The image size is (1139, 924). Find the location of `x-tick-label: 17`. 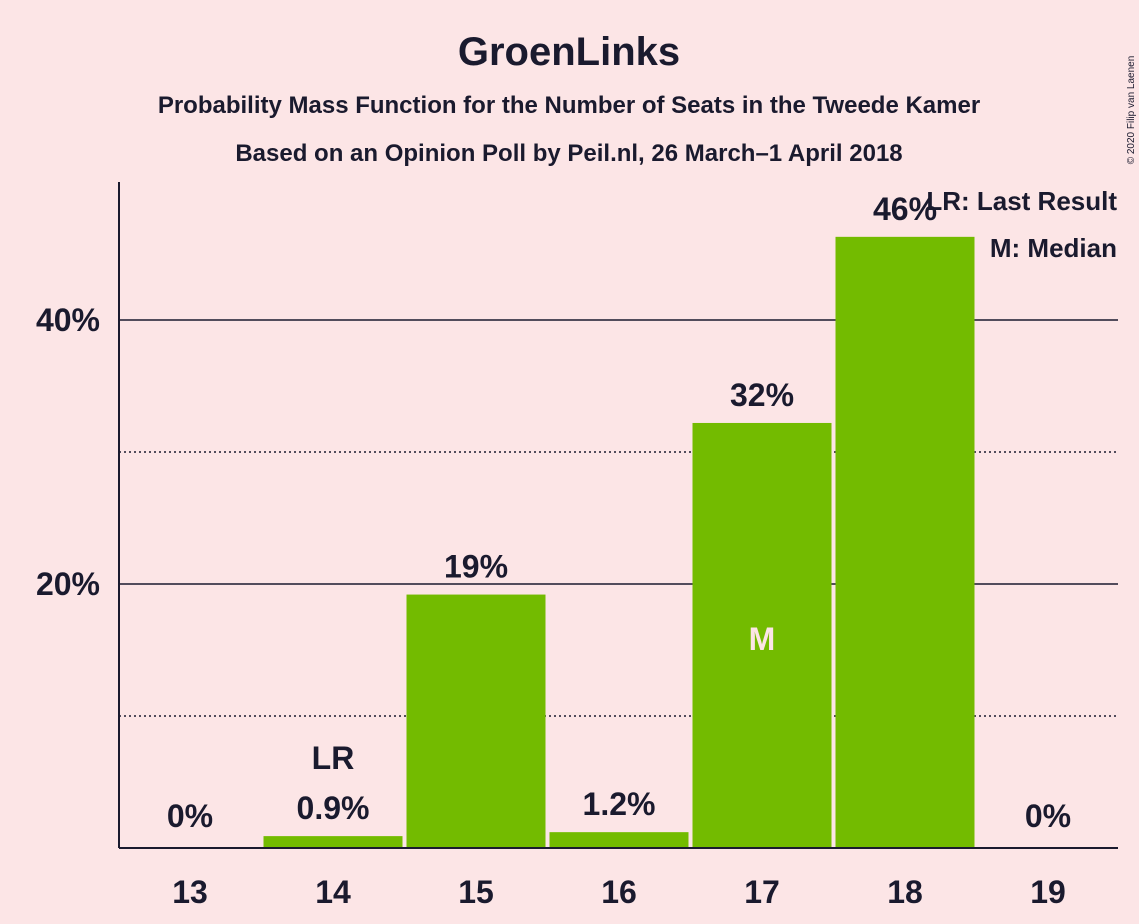

x-tick-label: 17 is located at coordinates (762, 892).